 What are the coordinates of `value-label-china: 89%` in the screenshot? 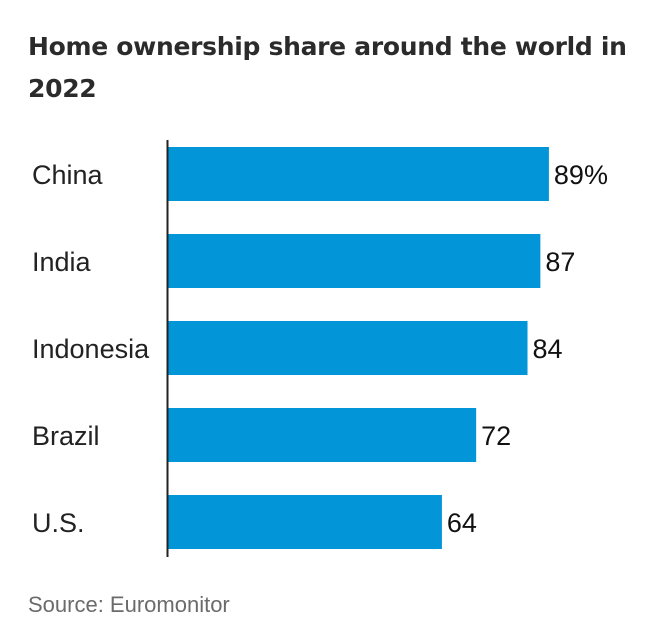 It's located at (581, 175).